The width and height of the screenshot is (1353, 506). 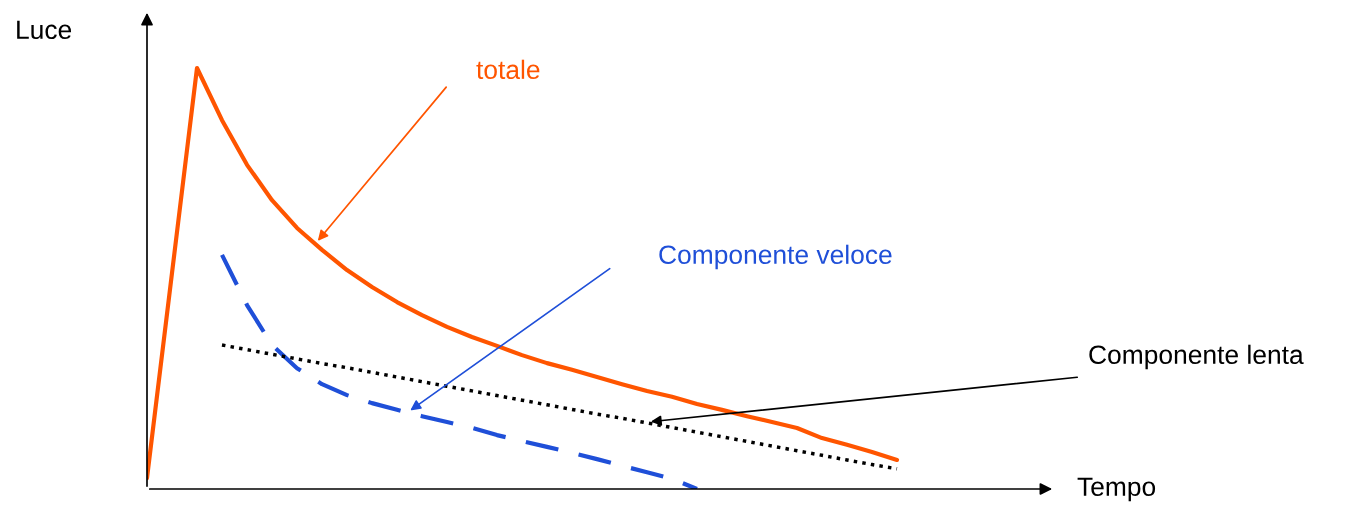 I want to click on text: Componente lenta, so click(x=1196, y=357).